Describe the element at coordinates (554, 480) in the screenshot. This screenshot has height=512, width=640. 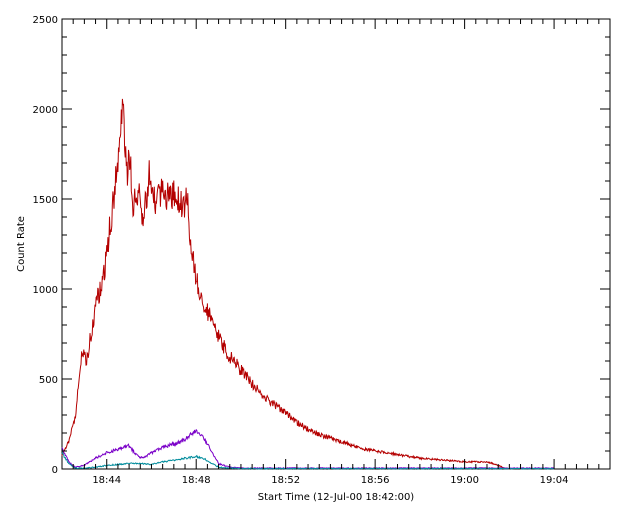
I see `x-tick-label: 19:04` at that location.